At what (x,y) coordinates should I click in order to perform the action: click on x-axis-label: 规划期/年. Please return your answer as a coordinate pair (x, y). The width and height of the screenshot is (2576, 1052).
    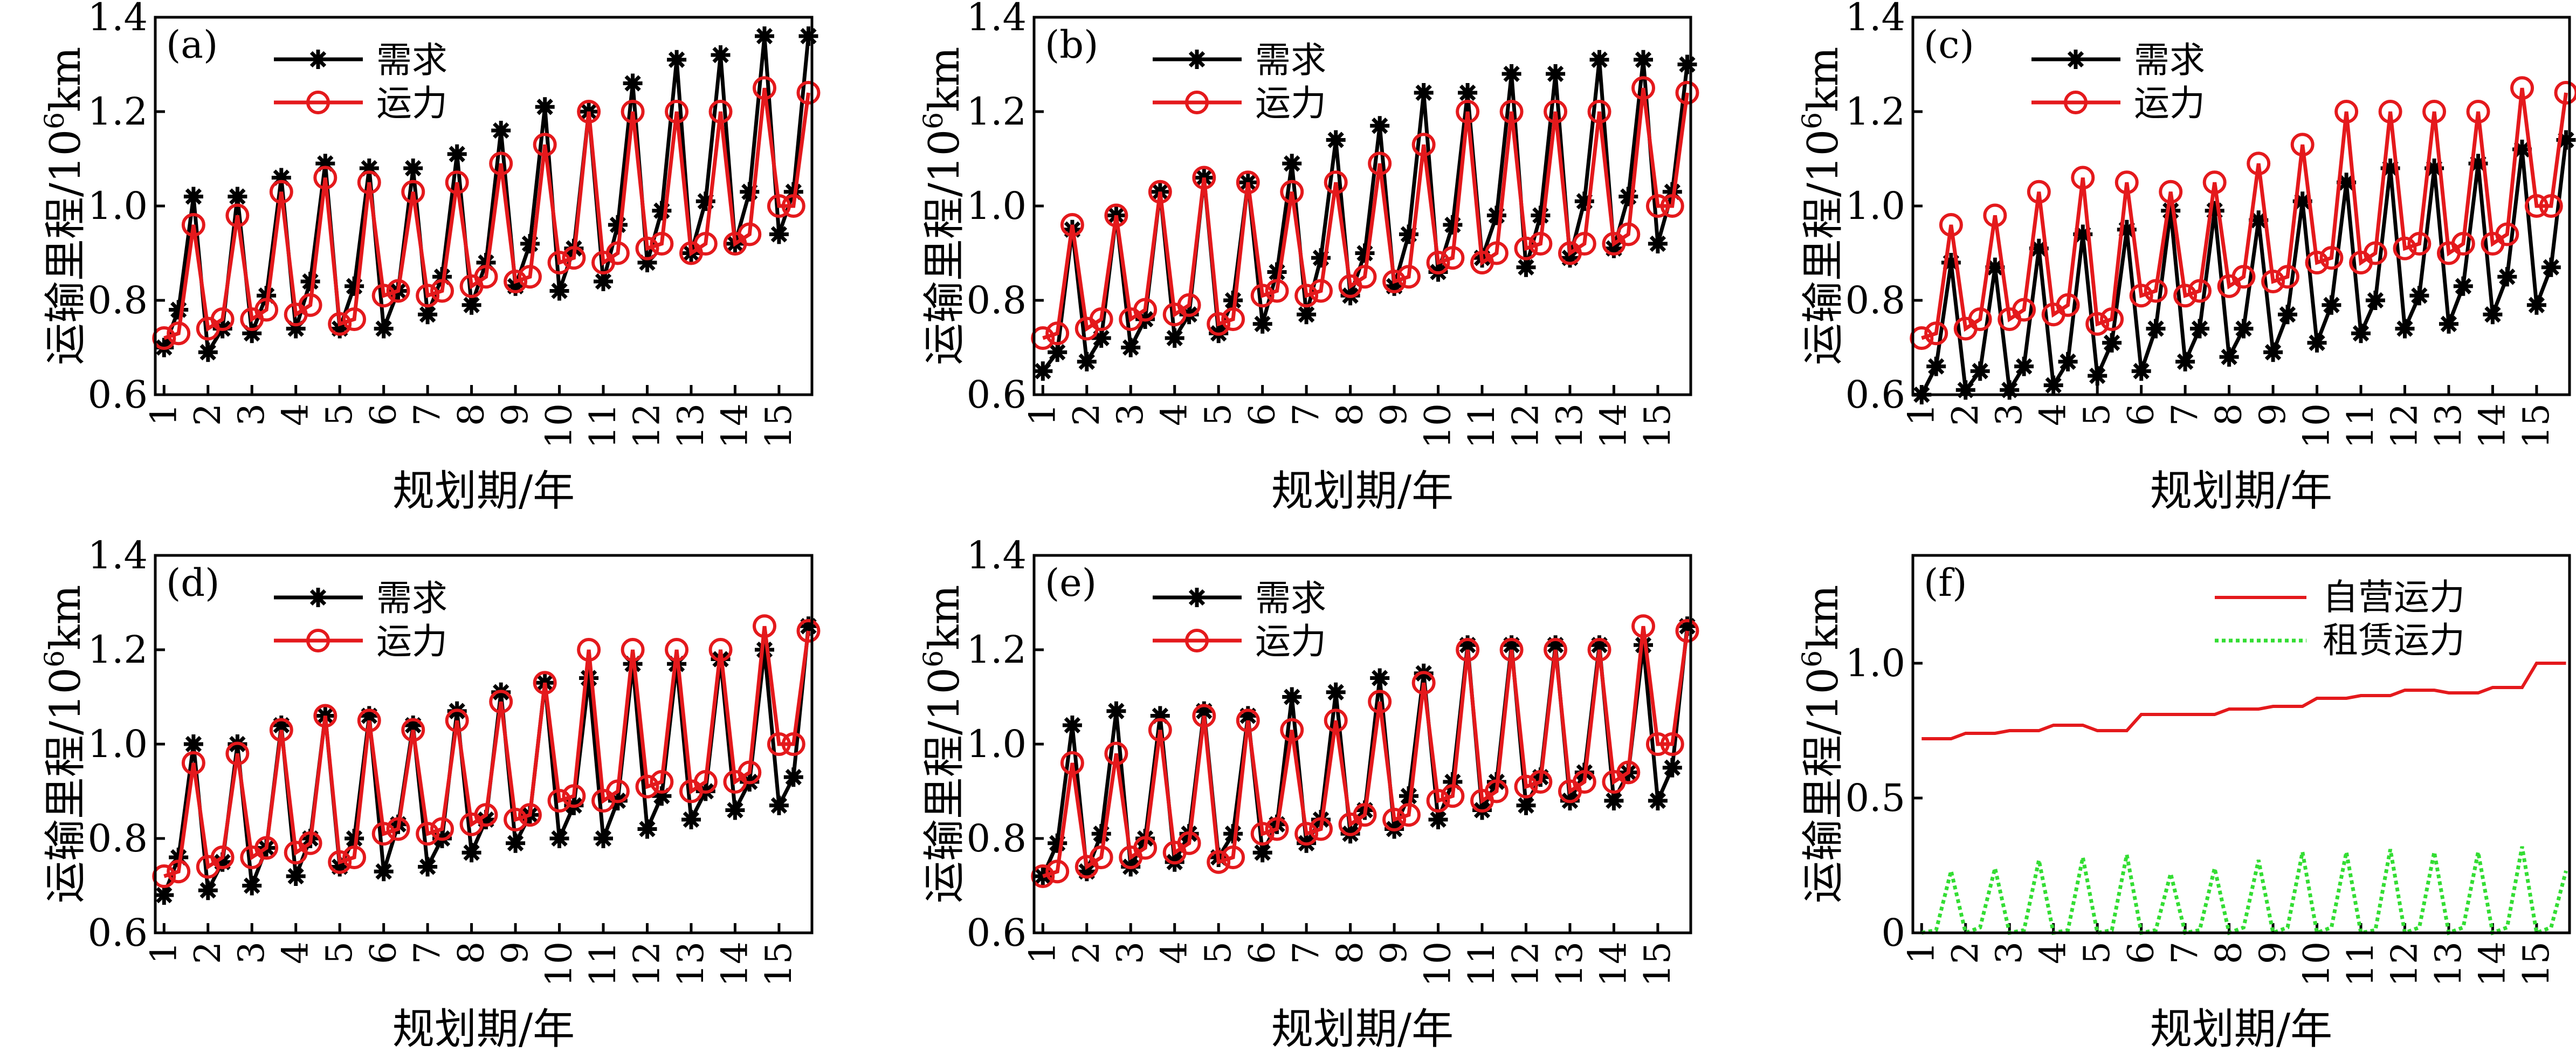
    Looking at the image, I should click on (483, 1028).